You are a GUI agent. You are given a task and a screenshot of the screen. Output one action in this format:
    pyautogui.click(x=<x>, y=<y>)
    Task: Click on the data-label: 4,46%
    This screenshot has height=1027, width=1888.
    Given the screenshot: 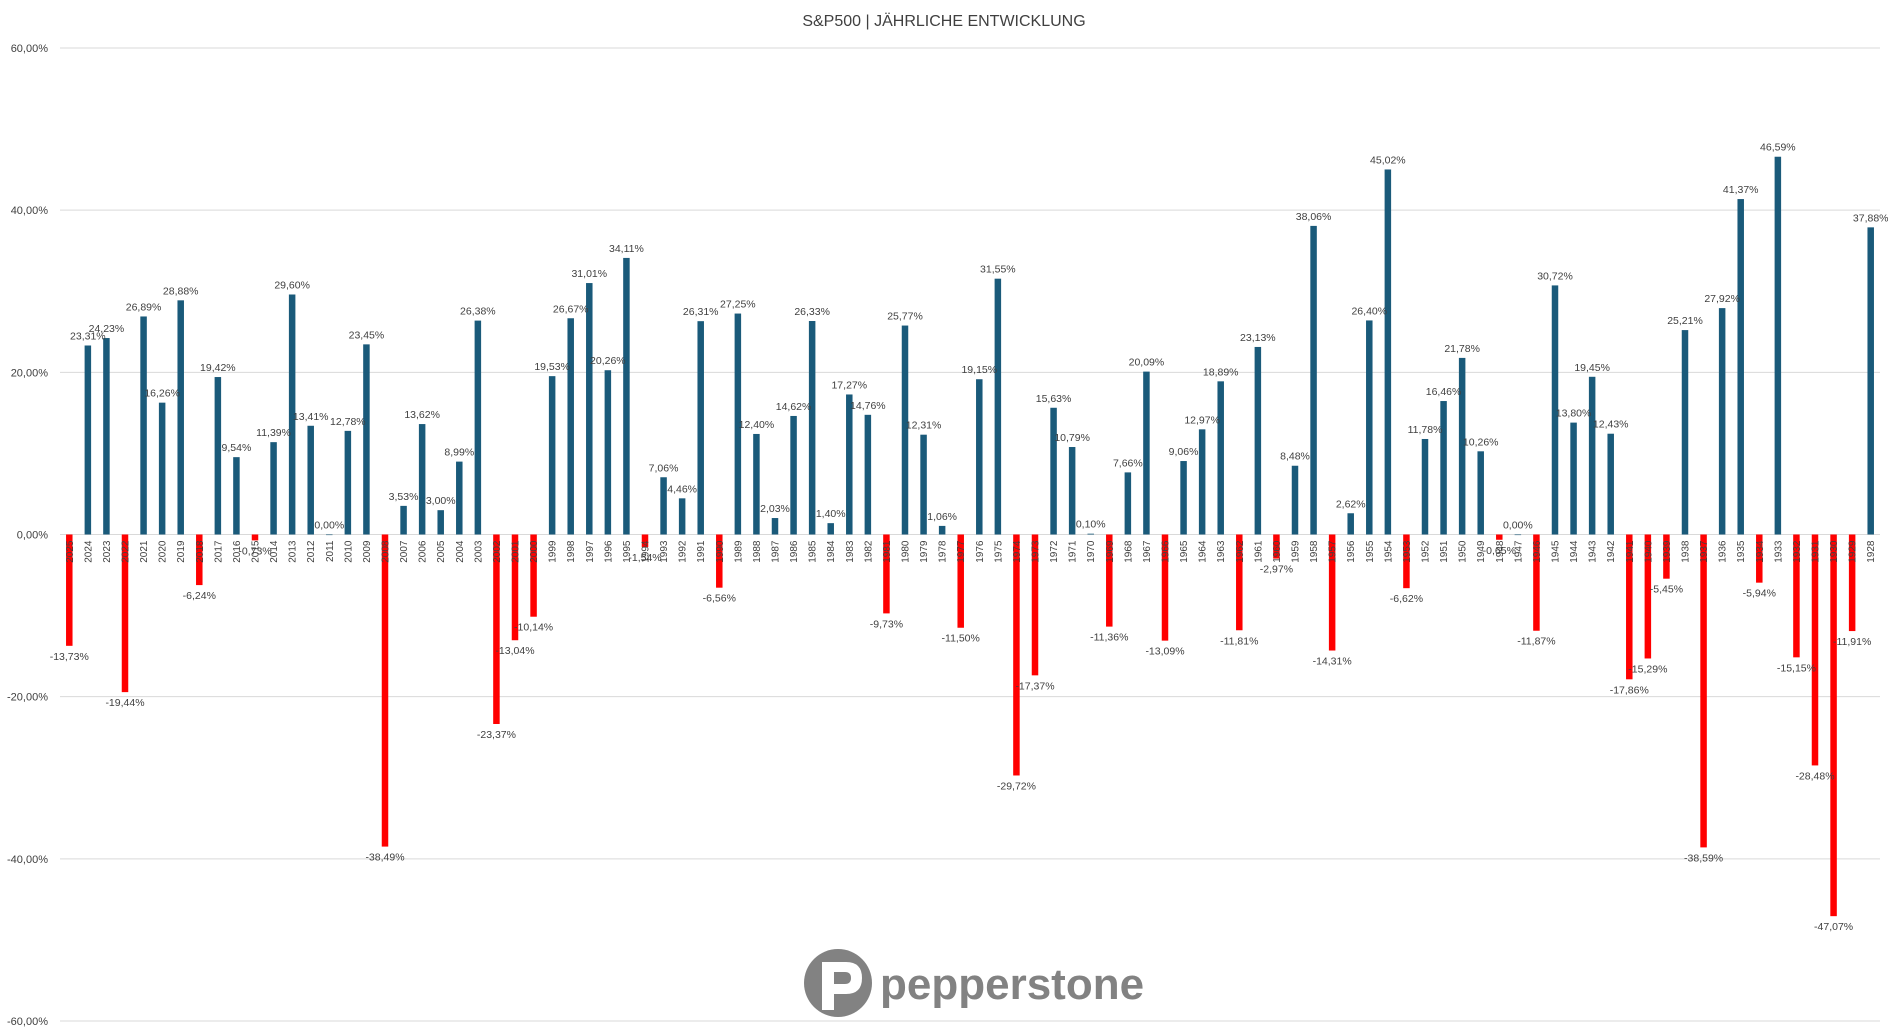 What is the action you would take?
    pyautogui.click(x=682, y=489)
    